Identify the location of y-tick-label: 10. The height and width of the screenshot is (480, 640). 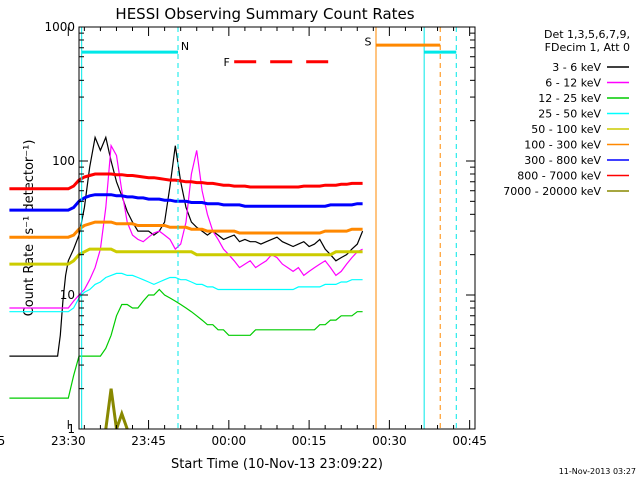
(67, 295).